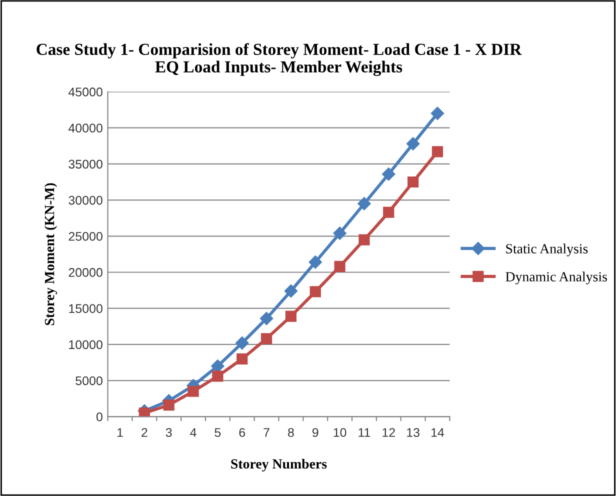  What do you see at coordinates (85, 128) in the screenshot?
I see `y-tick-label: 40000` at bounding box center [85, 128].